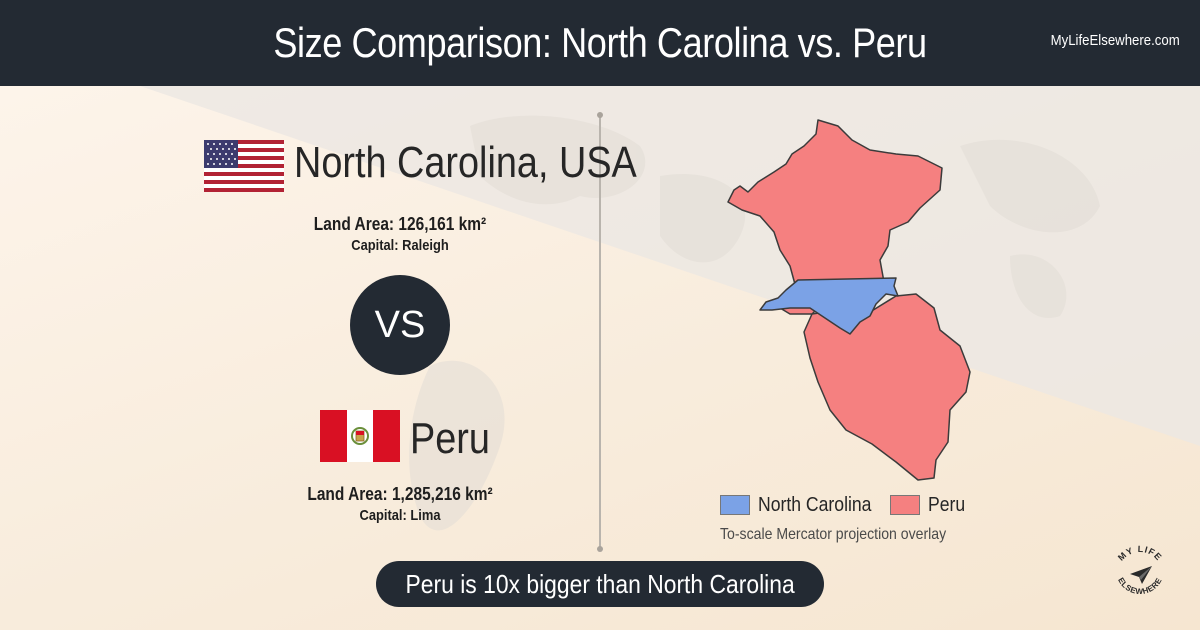 This screenshot has height=630, width=1200. I want to click on logo-text-top: MY LIFE, so click(1139, 553).